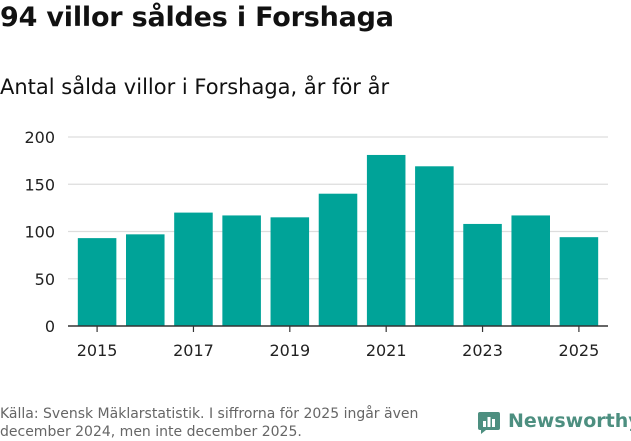 The image size is (631, 441). What do you see at coordinates (97, 350) in the screenshot?
I see `x-tick-label: 2015` at bounding box center [97, 350].